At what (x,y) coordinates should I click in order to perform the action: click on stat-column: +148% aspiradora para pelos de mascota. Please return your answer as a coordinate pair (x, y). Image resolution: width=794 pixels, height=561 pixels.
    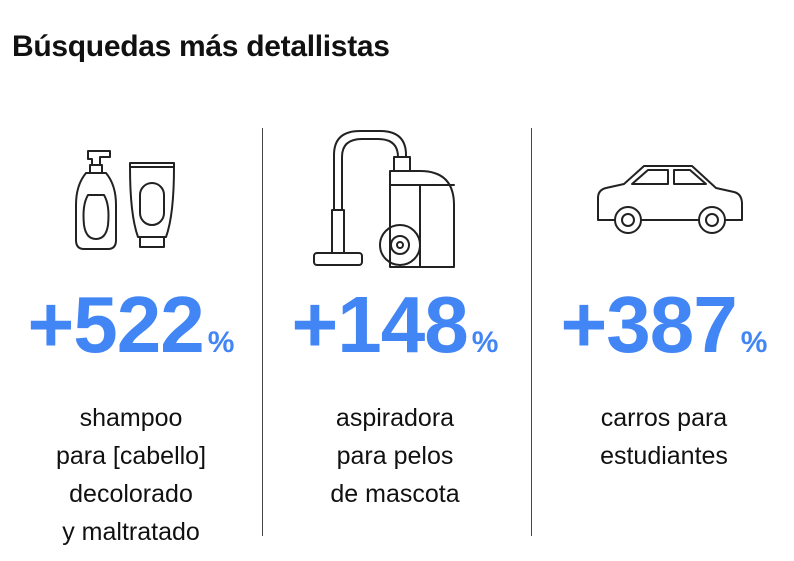
    Looking at the image, I should click on (395, 391).